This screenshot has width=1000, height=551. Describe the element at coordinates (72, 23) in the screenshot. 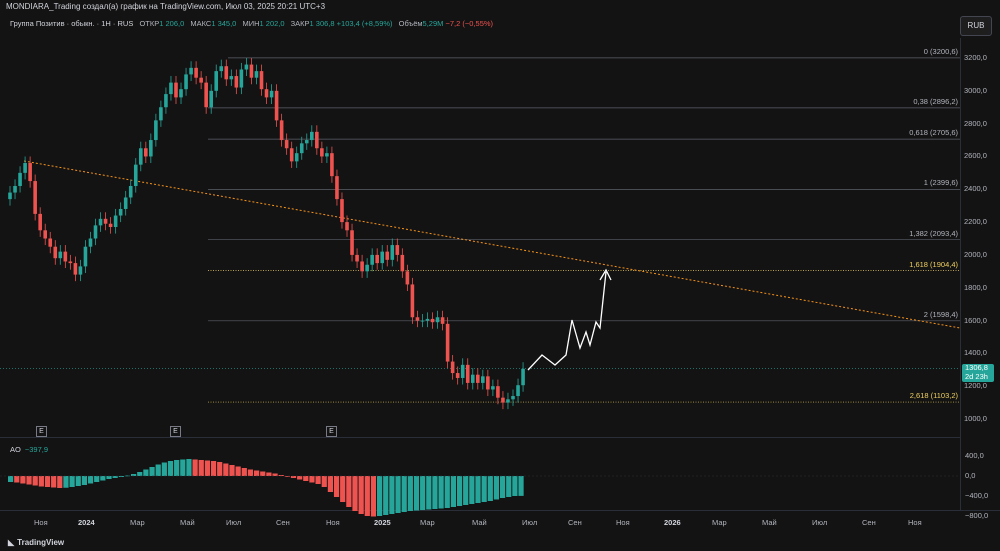

I see `symbol-name: Группа Позитив · обыкн. · 1Н · RUS` at that location.